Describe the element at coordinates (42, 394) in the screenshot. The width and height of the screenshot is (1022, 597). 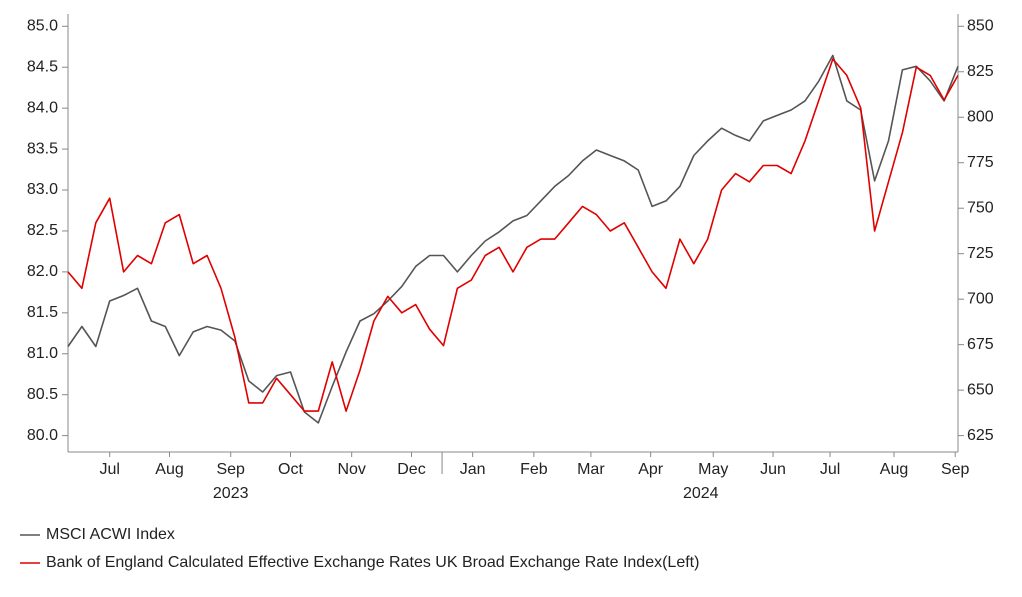
I see `y-tick-label: 80.5` at that location.